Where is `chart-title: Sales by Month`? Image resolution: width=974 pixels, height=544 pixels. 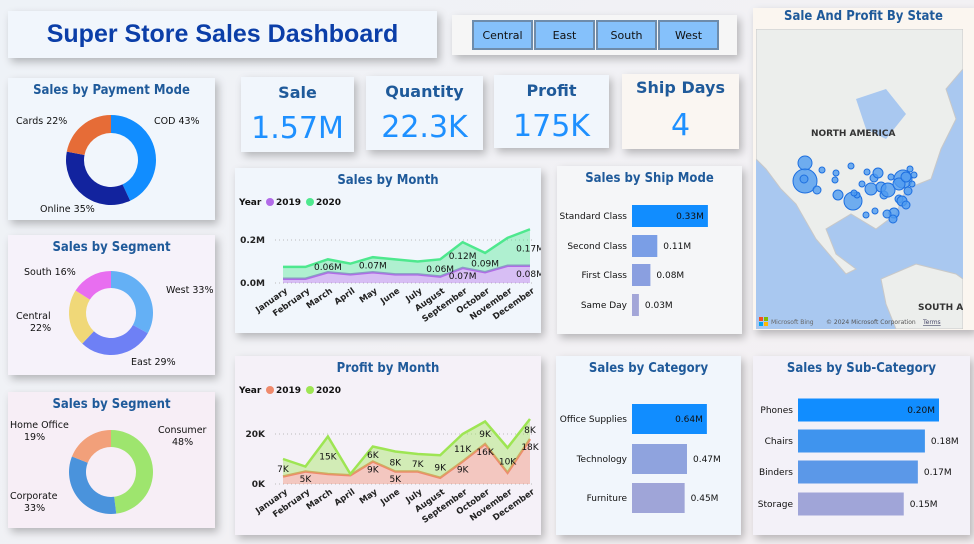 chart-title: Sales by Month is located at coordinates (388, 180).